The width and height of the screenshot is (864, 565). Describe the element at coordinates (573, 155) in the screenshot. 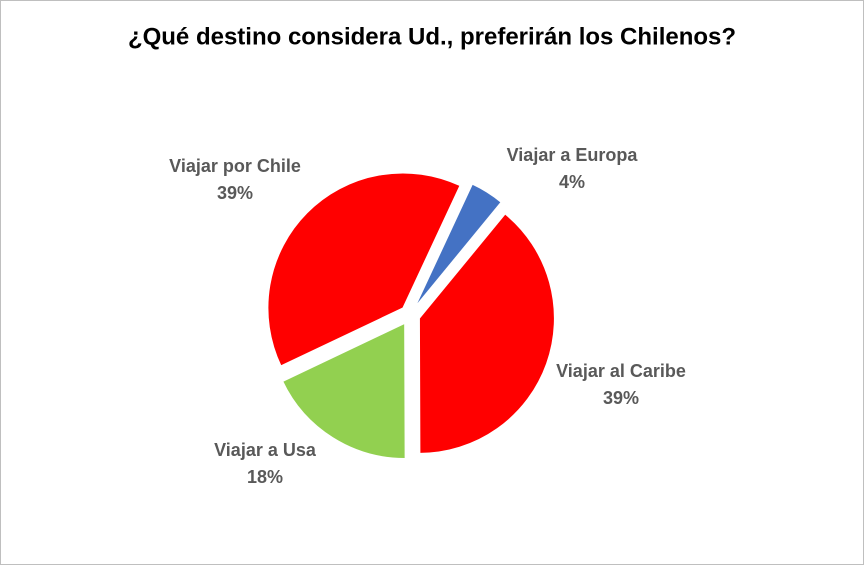

I see `slice-label-name: Viajar a Europa` at that location.